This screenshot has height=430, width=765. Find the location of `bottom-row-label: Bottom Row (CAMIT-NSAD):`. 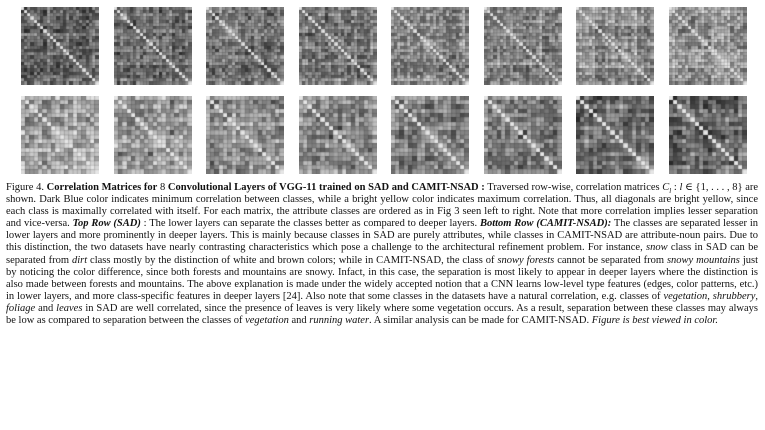

bottom-row-label: Bottom Row (CAMIT-NSAD): is located at coordinates (545, 224).